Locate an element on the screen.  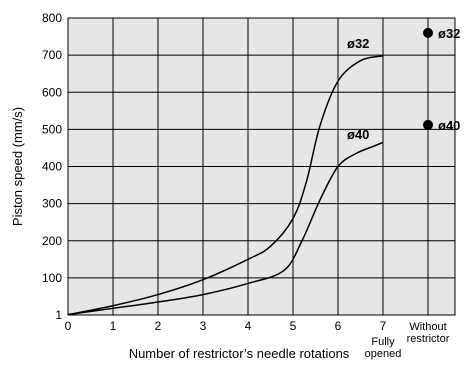
x-tick-label: 5 is located at coordinates (293, 326).